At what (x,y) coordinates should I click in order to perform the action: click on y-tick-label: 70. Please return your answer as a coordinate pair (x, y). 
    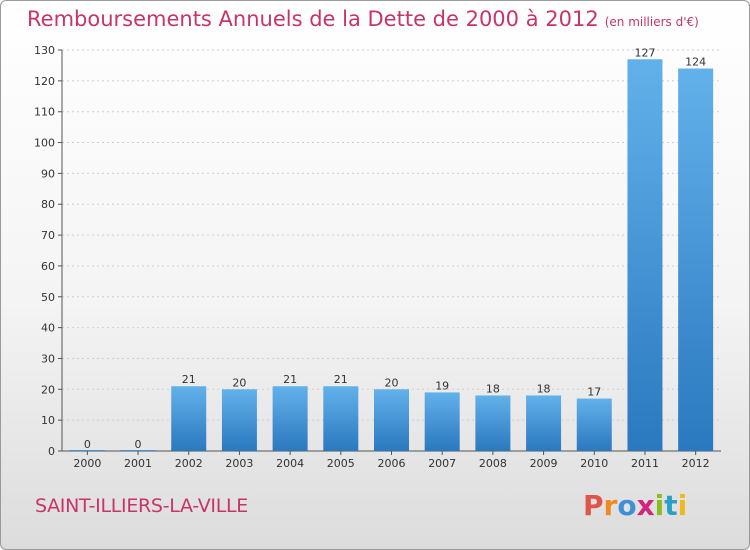
    Looking at the image, I should click on (48, 235).